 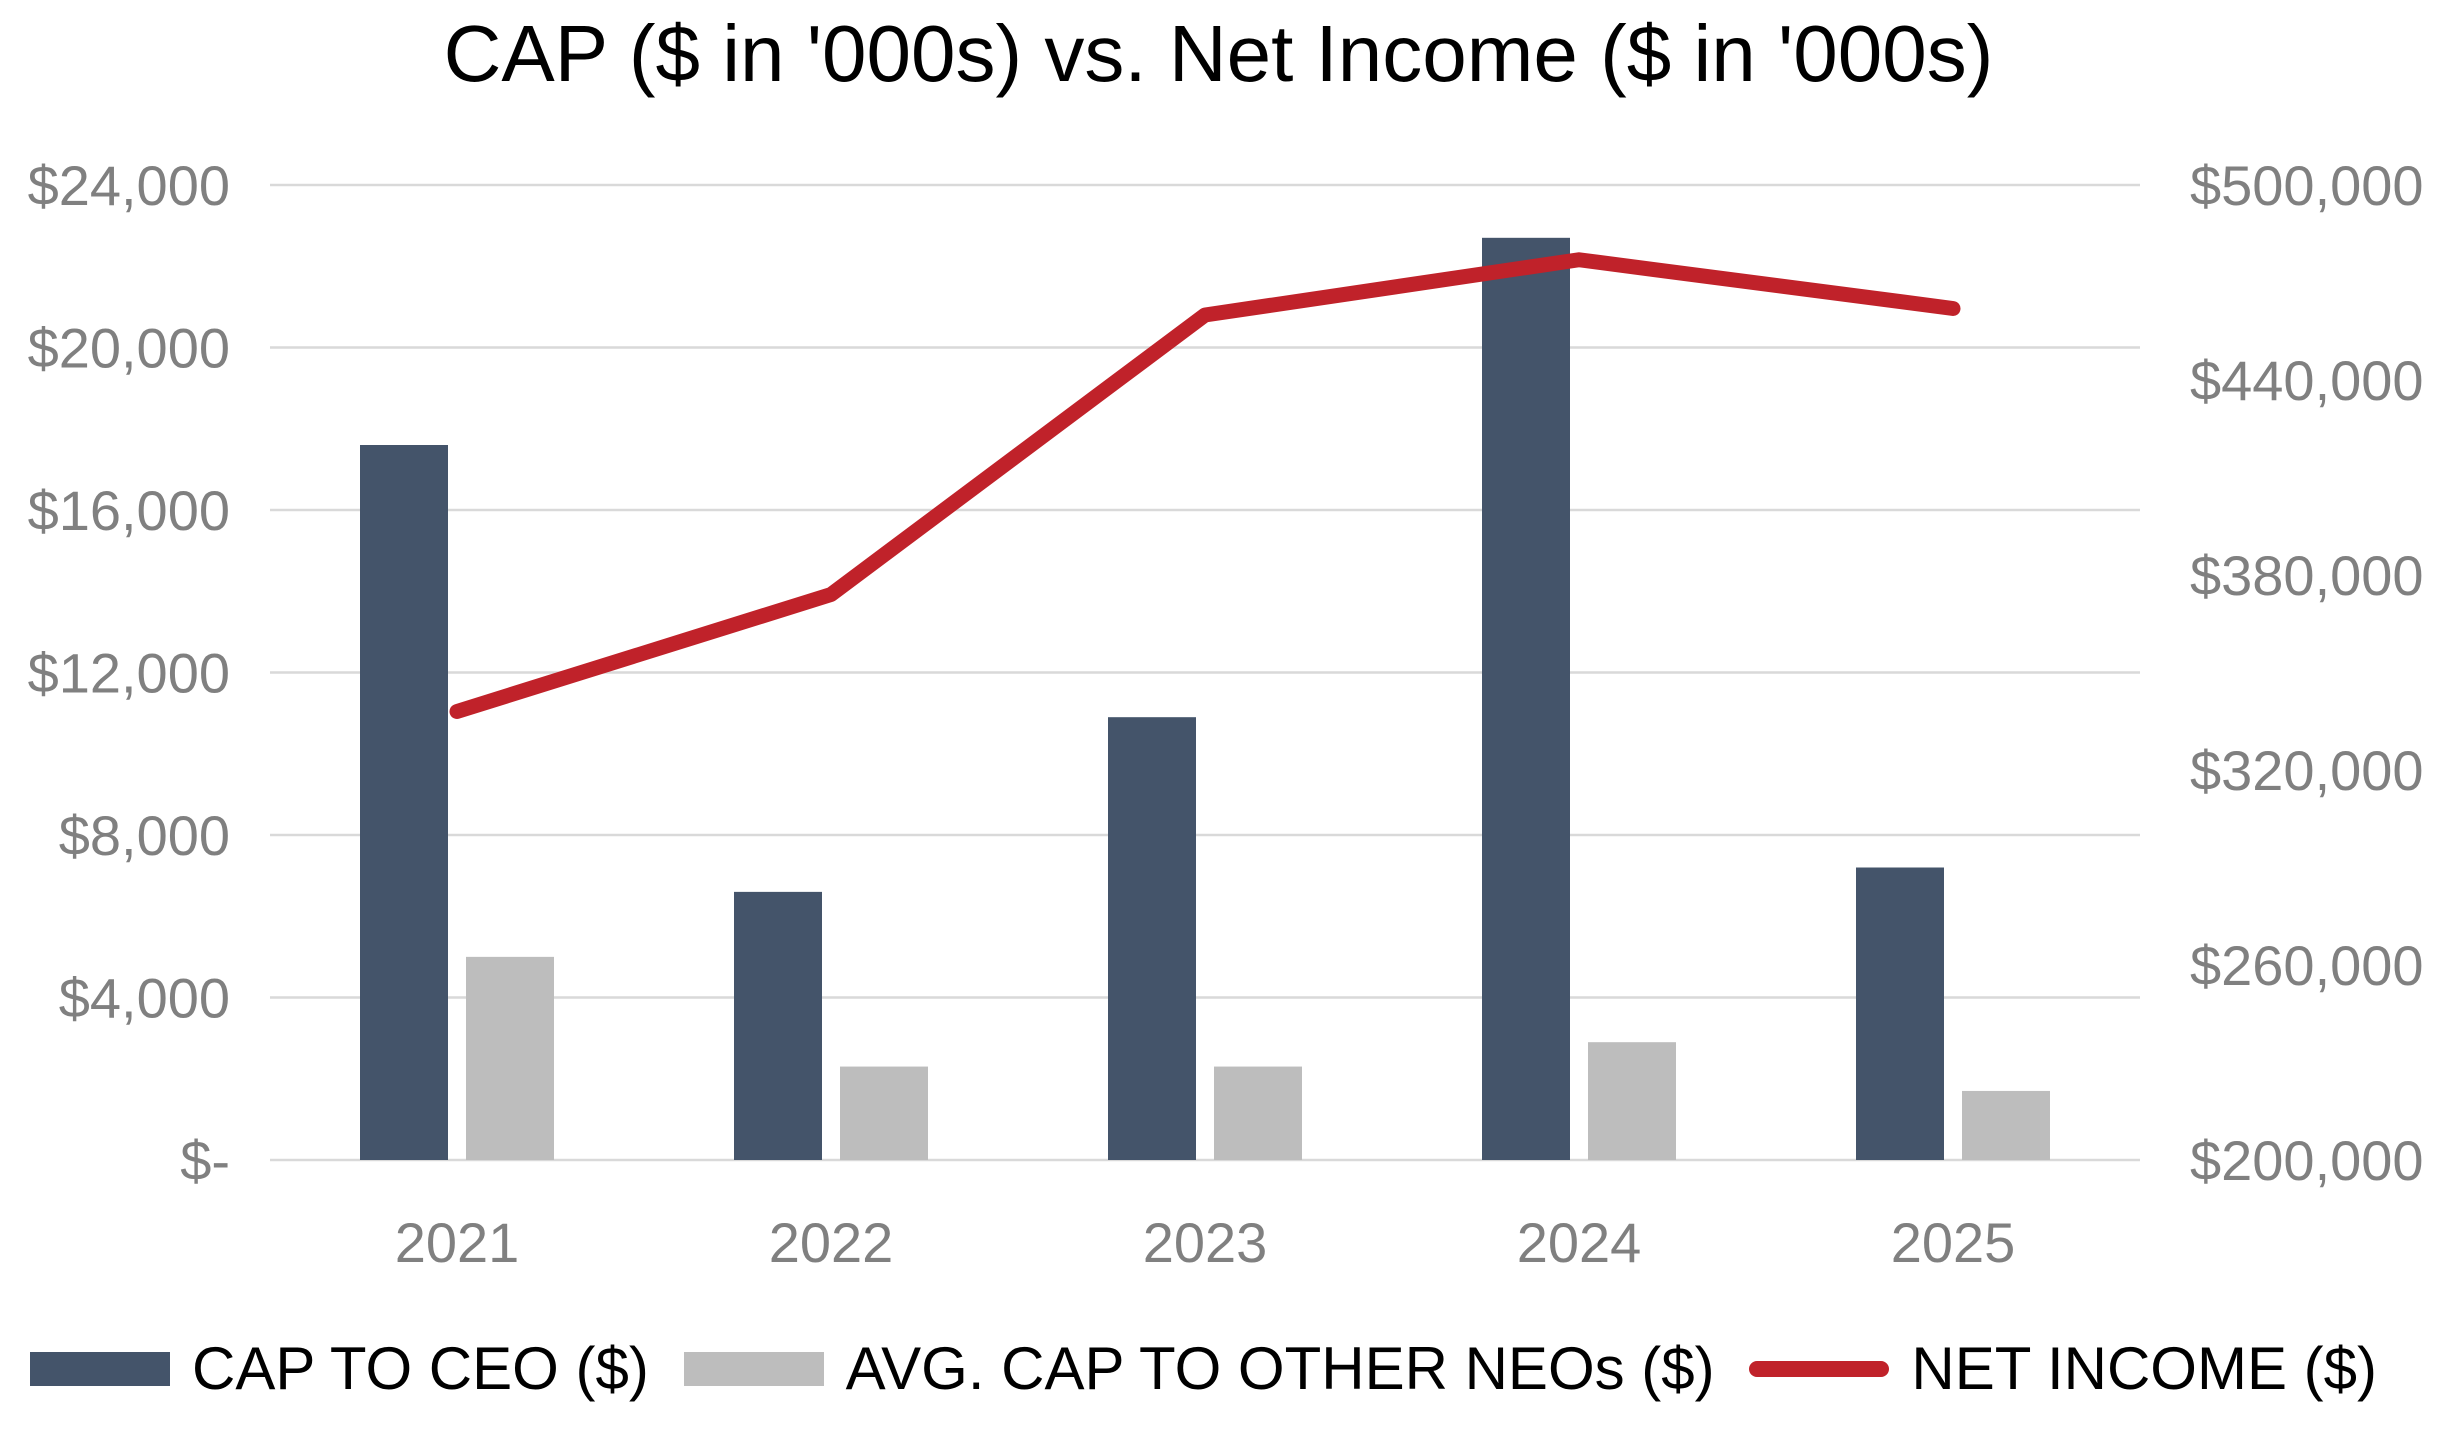 I want to click on left-axis-tick-label: $12,000, so click(x=129, y=673).